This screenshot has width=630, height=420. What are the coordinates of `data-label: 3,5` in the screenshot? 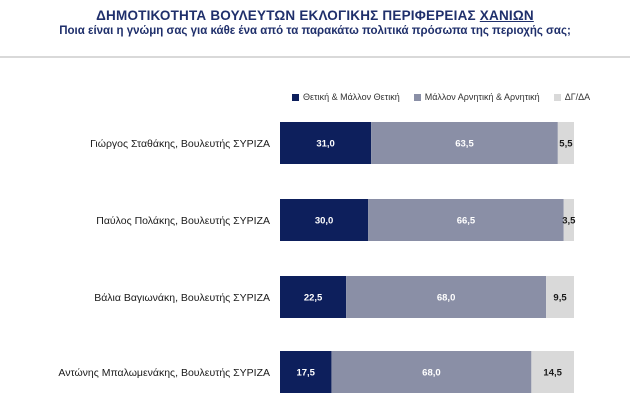 It's located at (569, 221).